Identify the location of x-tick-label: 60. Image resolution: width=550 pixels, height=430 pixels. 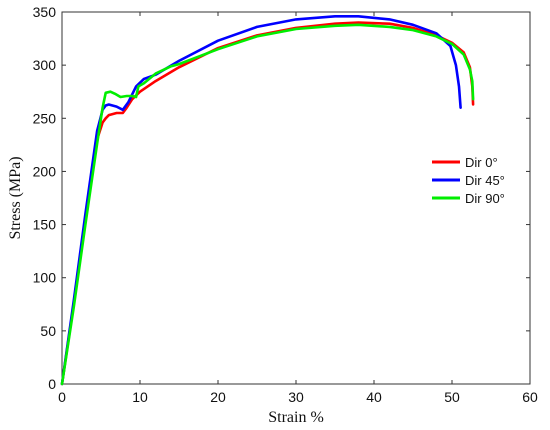
(530, 397).